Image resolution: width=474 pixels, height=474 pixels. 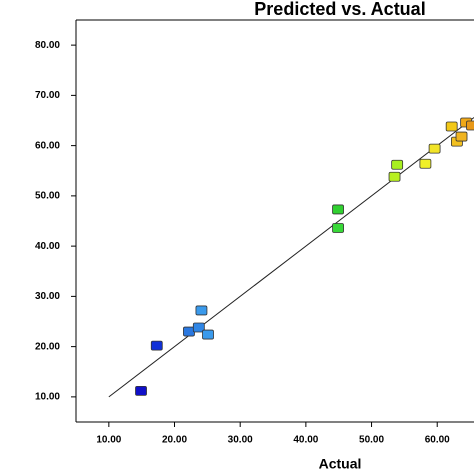 What do you see at coordinates (47, 145) in the screenshot?
I see `y-tick-label: 60.00` at bounding box center [47, 145].